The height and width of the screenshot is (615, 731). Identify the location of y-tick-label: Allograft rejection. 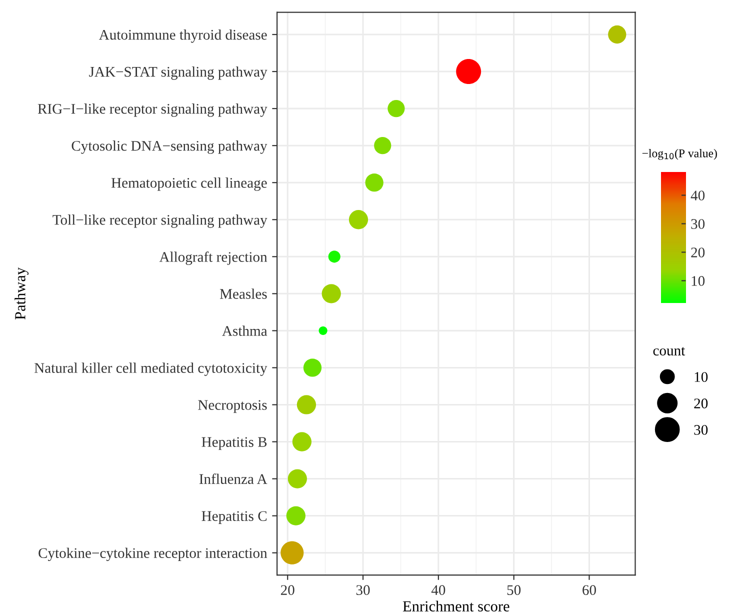
(213, 258).